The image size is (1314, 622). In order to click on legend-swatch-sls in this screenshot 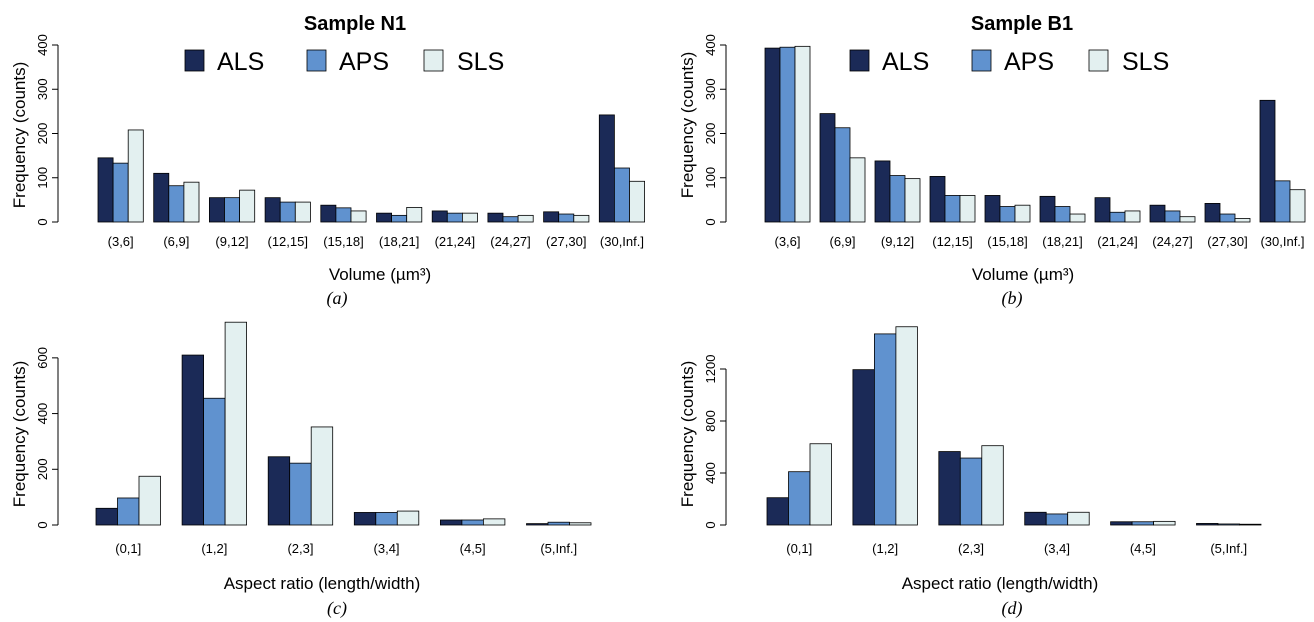, I will do `click(1098, 60)`.